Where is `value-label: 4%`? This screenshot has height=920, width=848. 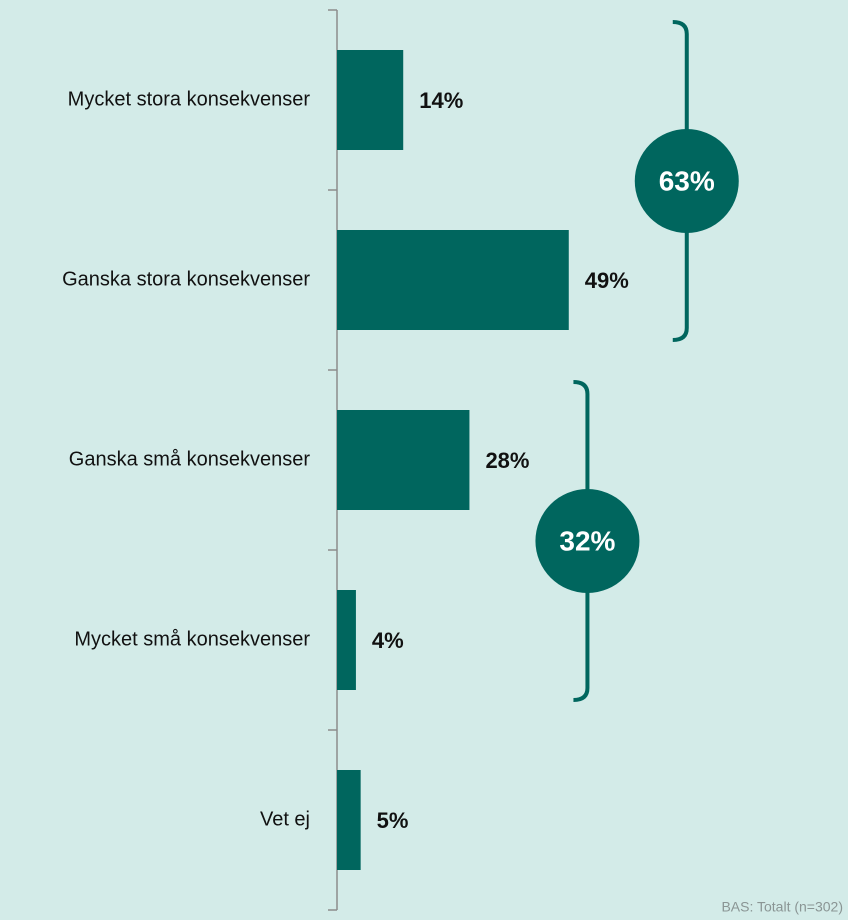
value-label: 4% is located at coordinates (388, 640).